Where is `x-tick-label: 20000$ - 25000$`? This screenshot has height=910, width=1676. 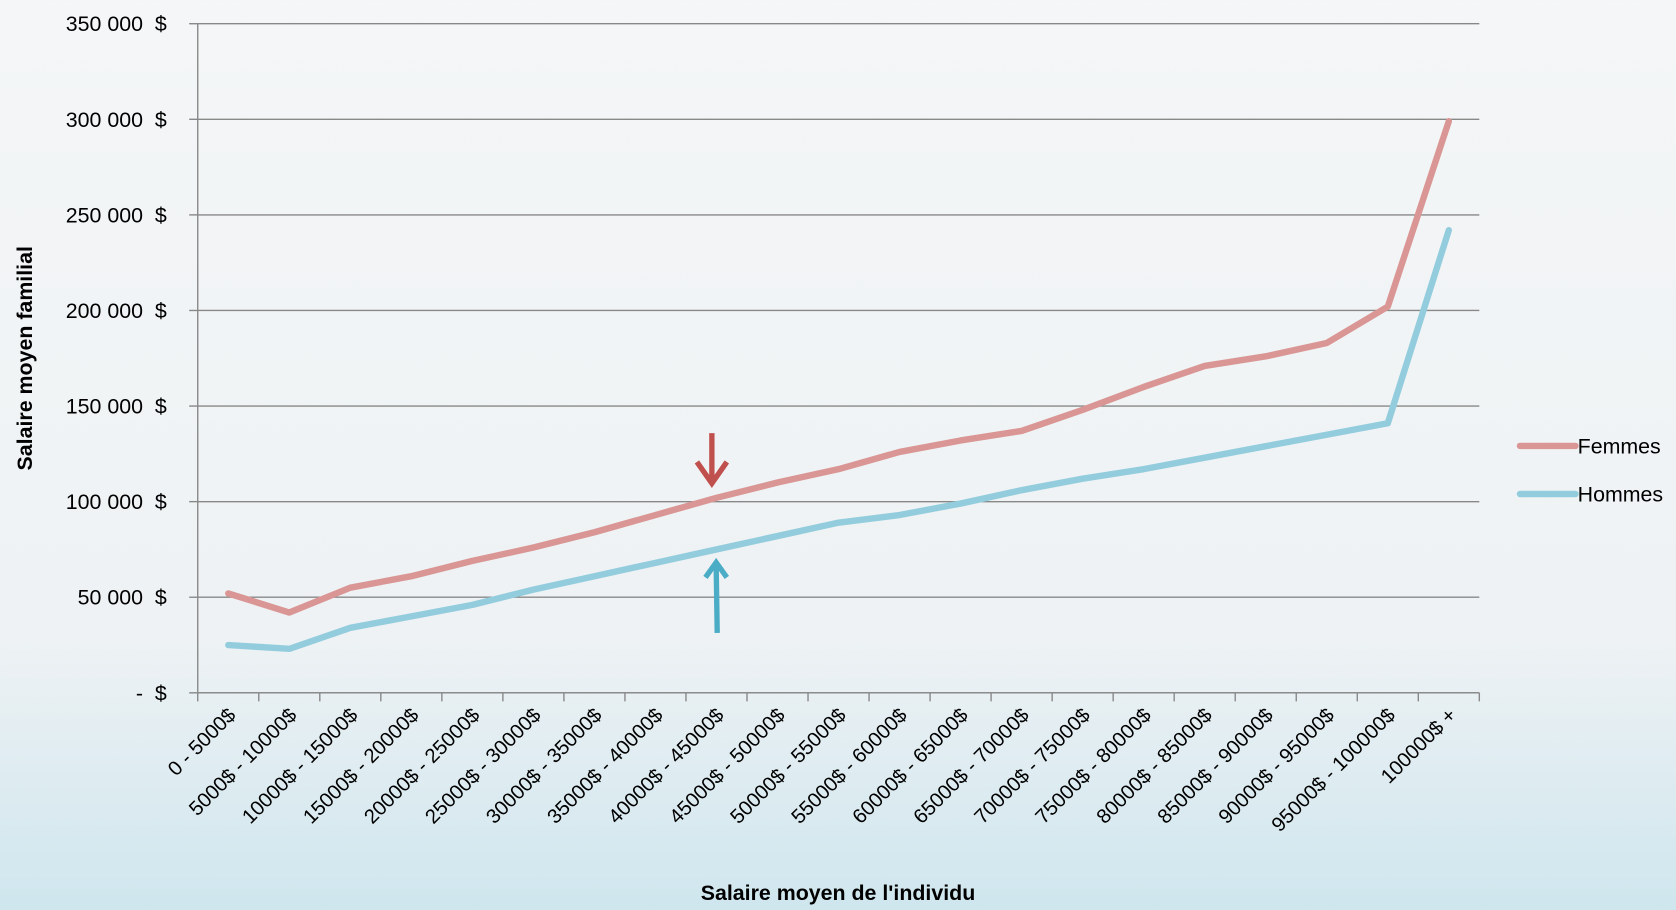
x-tick-label: 20000$ - 25000$ is located at coordinates (422, 766).